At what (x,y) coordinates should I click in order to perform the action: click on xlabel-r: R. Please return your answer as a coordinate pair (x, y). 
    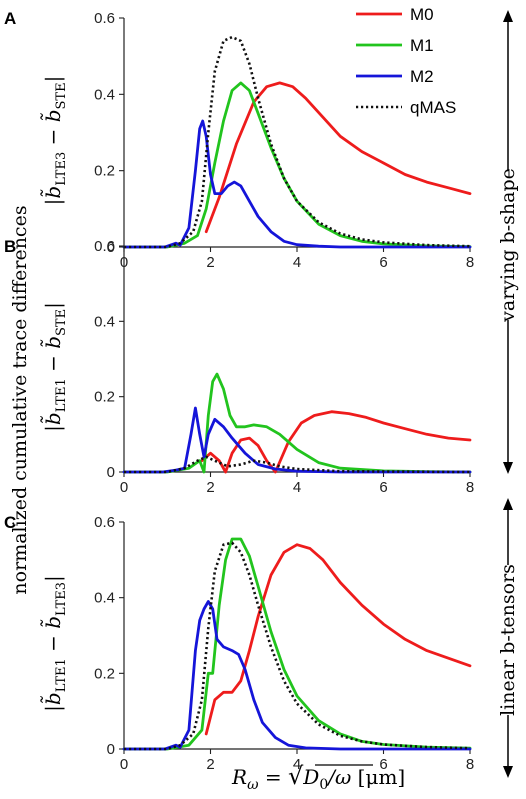
    Looking at the image, I should click on (239, 777).